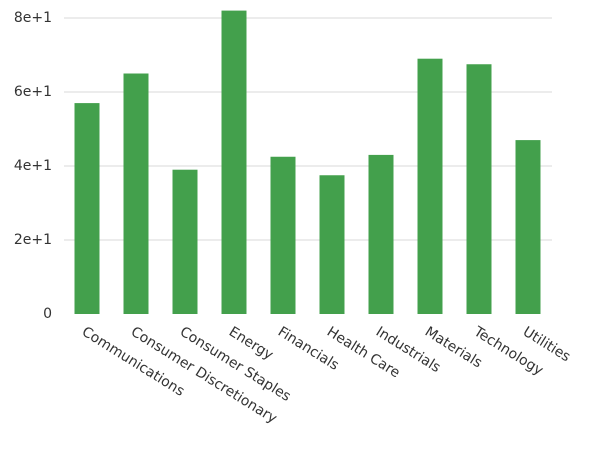 This screenshot has width=594, height=454. I want to click on y-tick-label: 6e+1, so click(33, 92).